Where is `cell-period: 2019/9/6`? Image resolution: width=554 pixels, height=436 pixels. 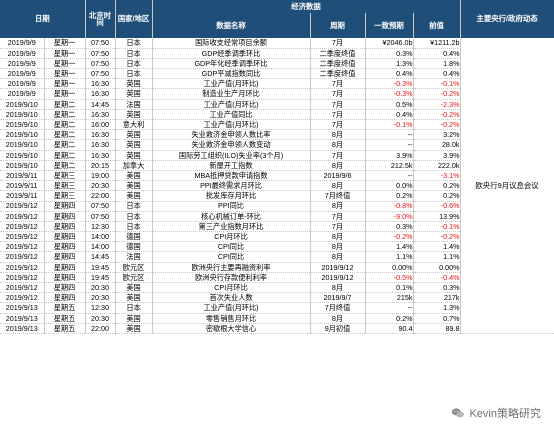 cell-period: 2019/9/6 is located at coordinates (338, 176).